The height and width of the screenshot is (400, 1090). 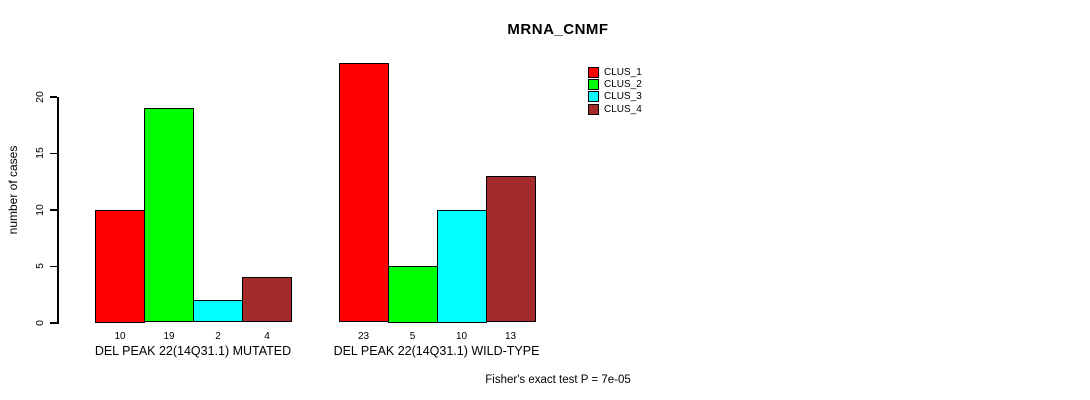 What do you see at coordinates (40, 266) in the screenshot?
I see `y-axis-tick-label: 5` at bounding box center [40, 266].